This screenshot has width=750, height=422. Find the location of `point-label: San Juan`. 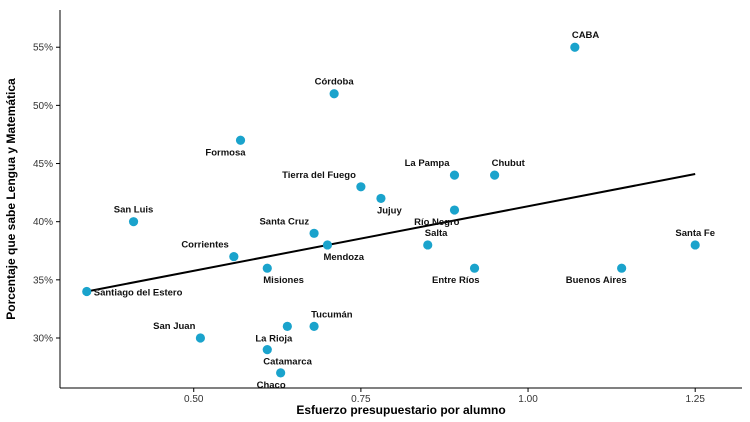

point-label: San Juan is located at coordinates (174, 326).